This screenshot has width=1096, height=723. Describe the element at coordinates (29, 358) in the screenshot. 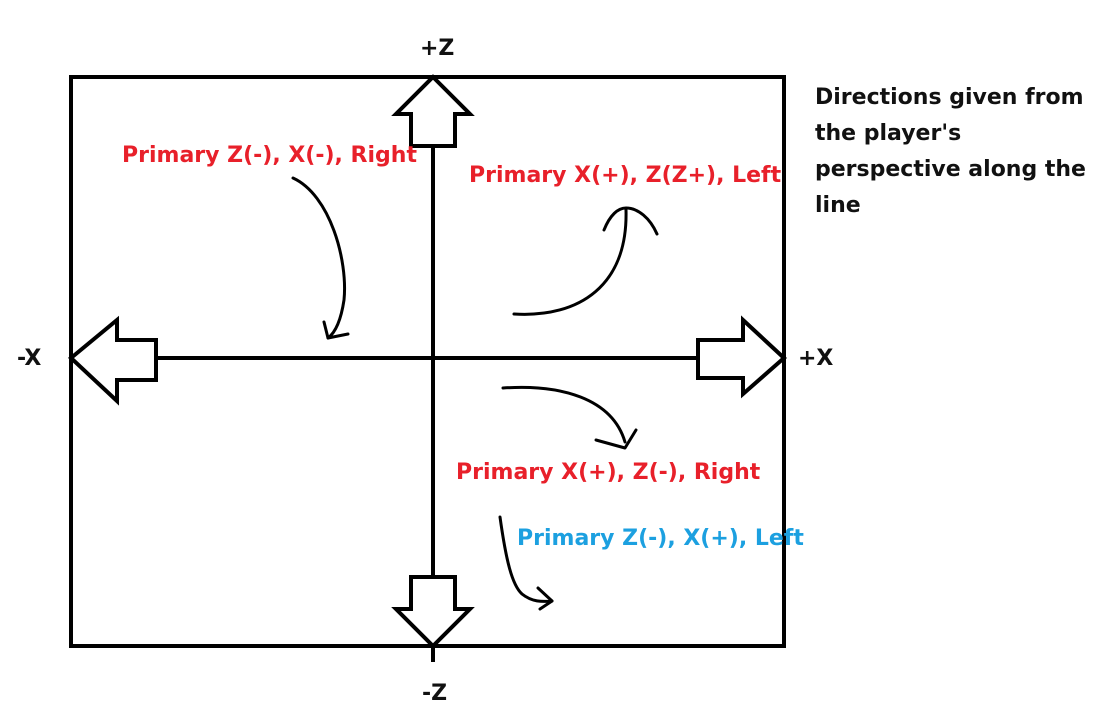

I see `axis-label-minus-x: -X` at that location.